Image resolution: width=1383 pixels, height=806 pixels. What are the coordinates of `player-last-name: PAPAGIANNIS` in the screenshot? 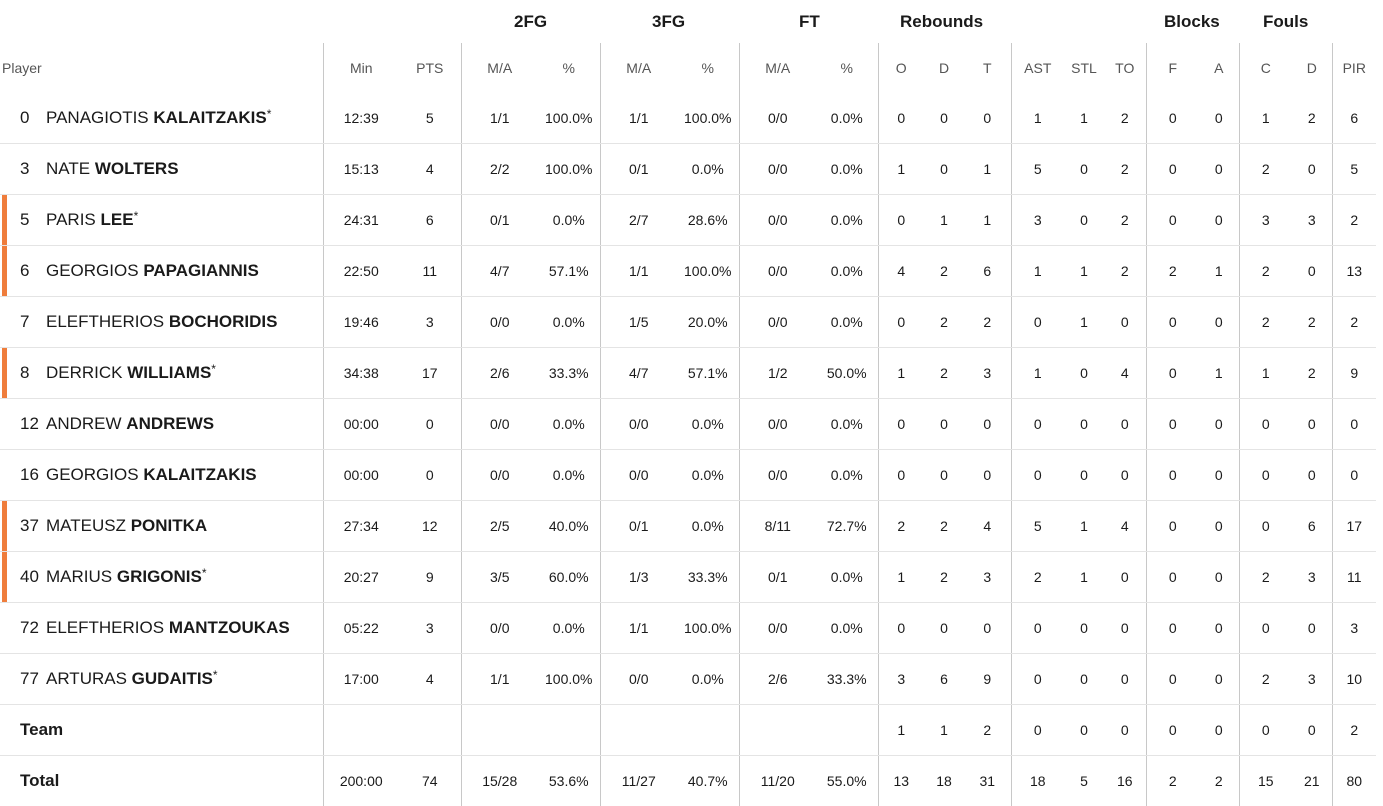 It's located at (201, 270).